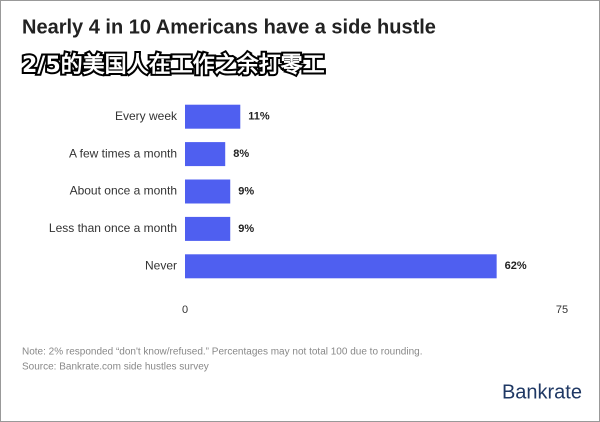 This screenshot has width=600, height=422. Describe the element at coordinates (542, 392) in the screenshot. I see `logo: Bankrate` at that location.